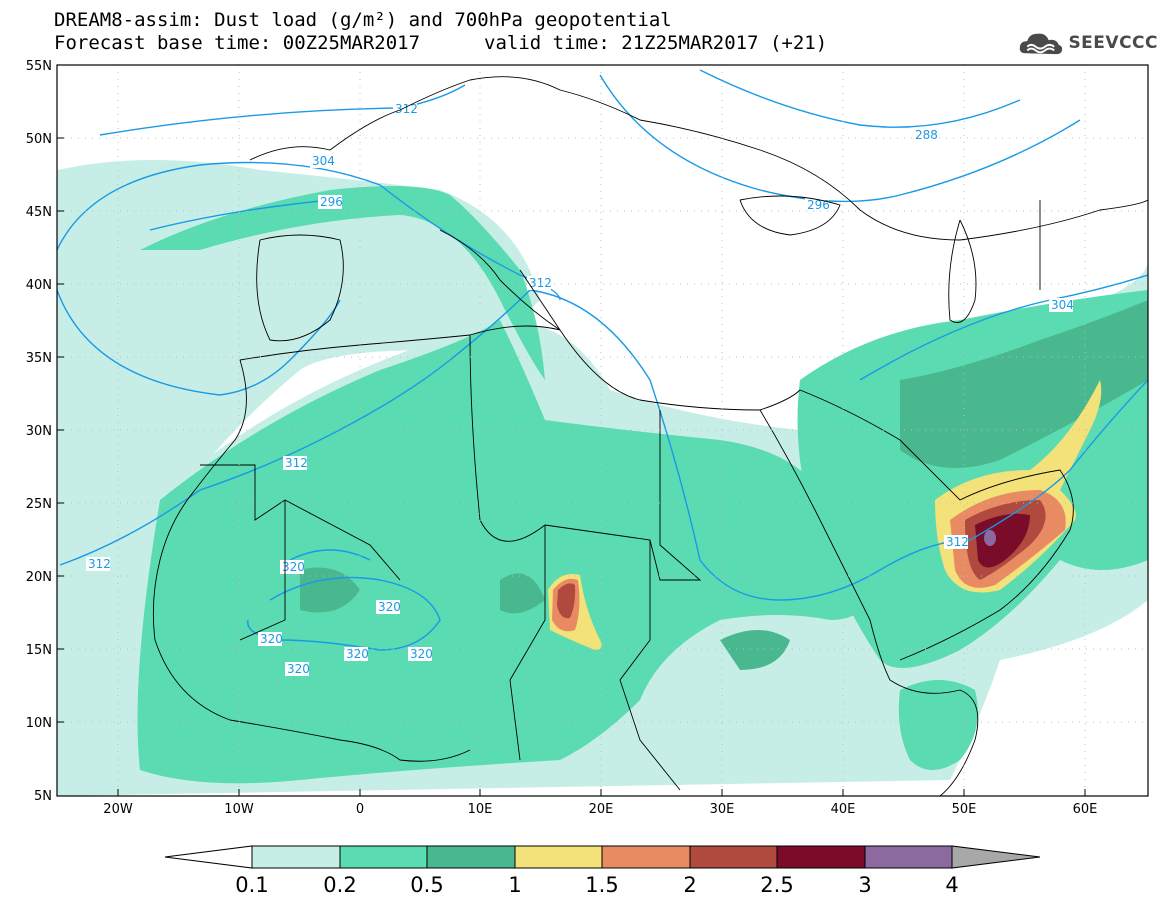 This screenshot has height=907, width=1165. I want to click on coastline-north-africa, so click(520, 368).